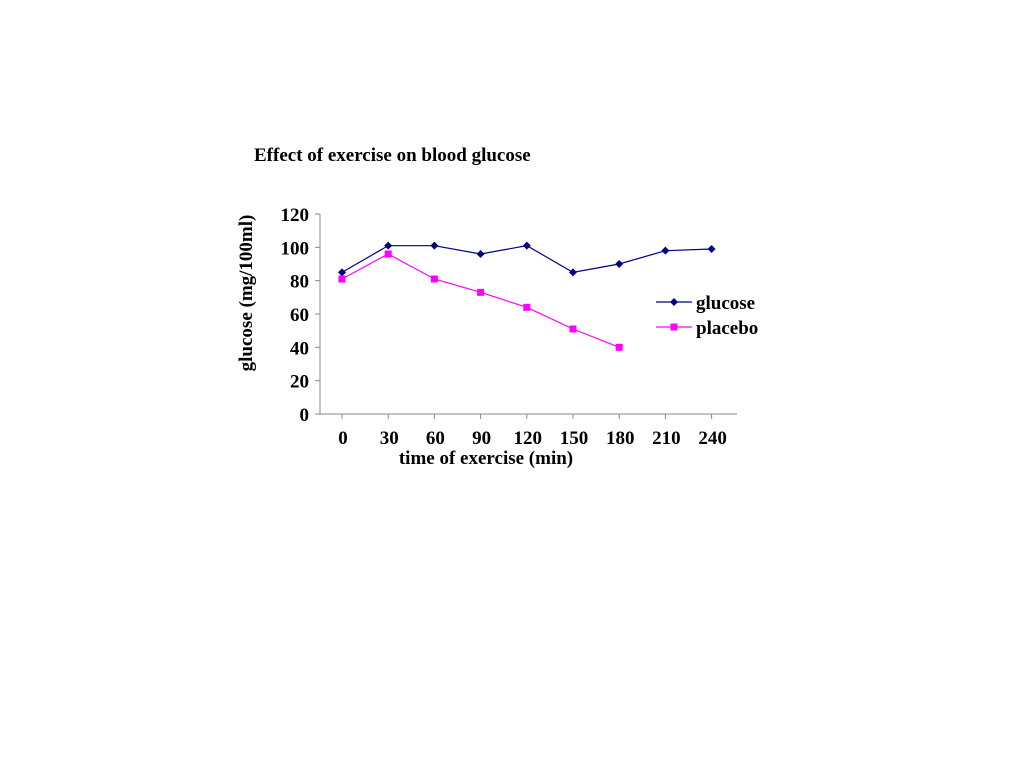 Image resolution: width=1024 pixels, height=768 pixels. What do you see at coordinates (299, 282) in the screenshot?
I see `y-tick-label: 80` at bounding box center [299, 282].